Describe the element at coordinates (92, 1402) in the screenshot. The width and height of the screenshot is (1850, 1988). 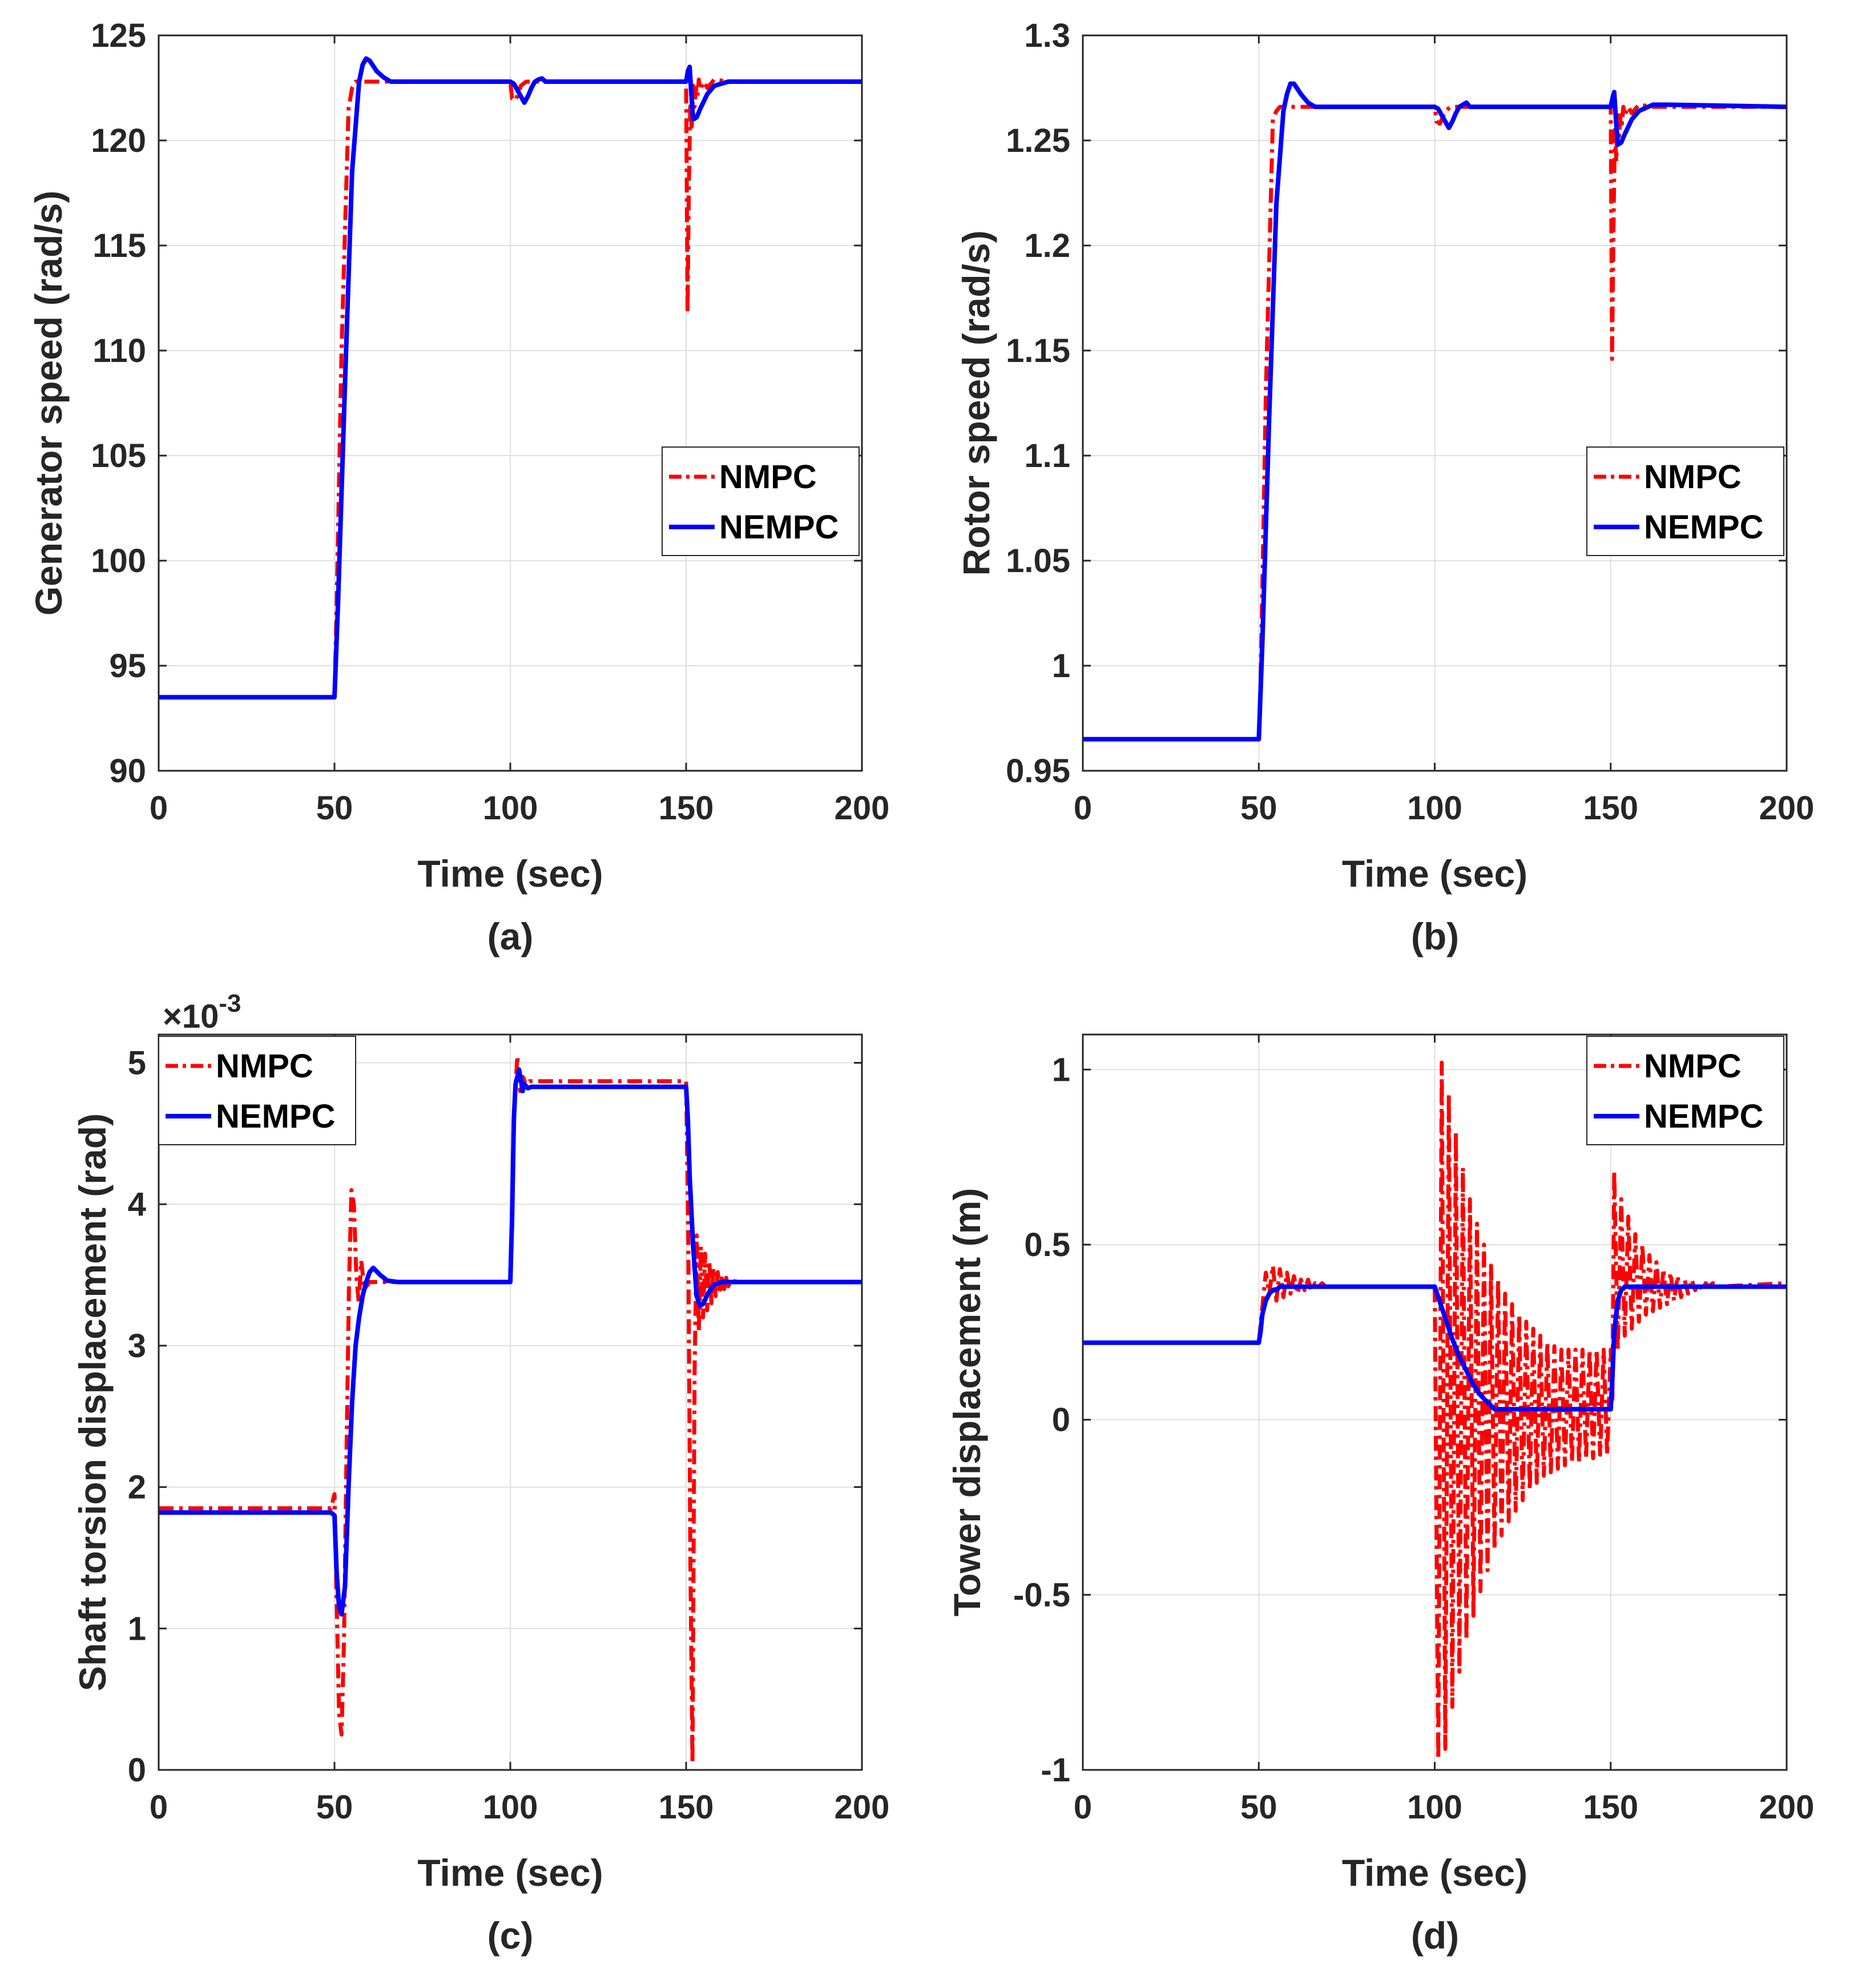
I see `y-axis-label: Shaft torsion displacement (rad)` at that location.